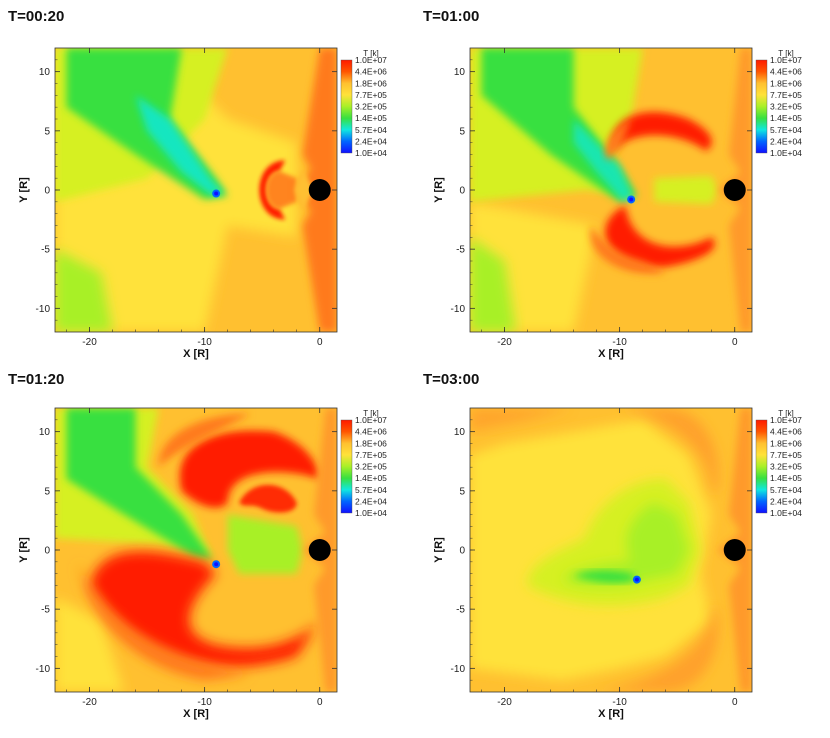 This screenshot has height=738, width=830. What do you see at coordinates (451, 16) in the screenshot?
I see `panel-title: T=01:00` at bounding box center [451, 16].